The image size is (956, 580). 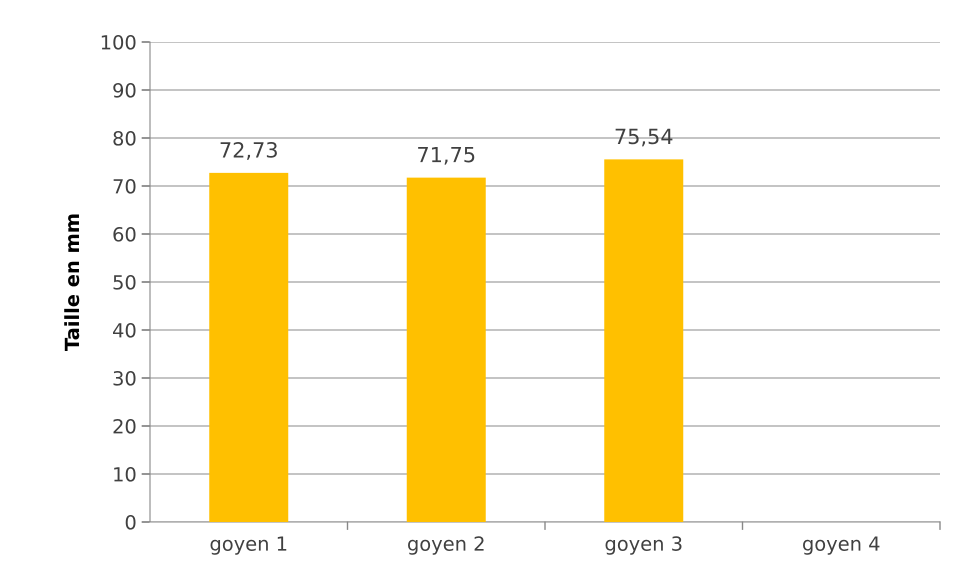 I want to click on y-tick-label: 70, so click(x=125, y=186).